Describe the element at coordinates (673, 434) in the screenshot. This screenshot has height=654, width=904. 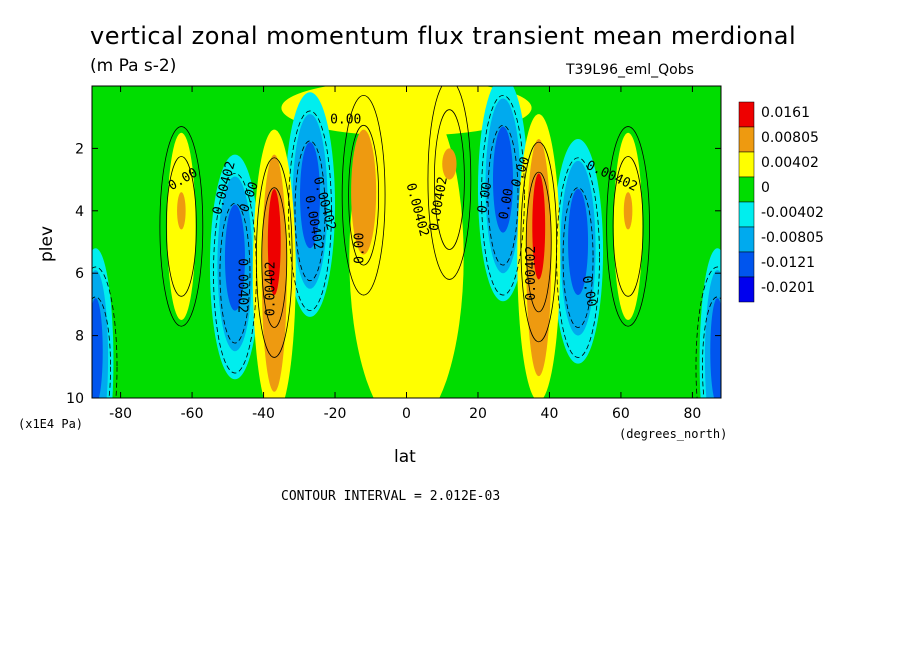
I see `x-units-label: (degrees_north)` at that location.